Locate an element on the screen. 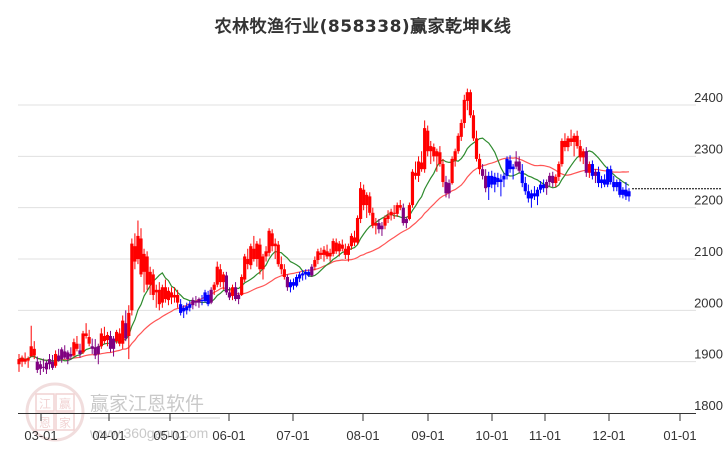  x-tick-label: 12-01 is located at coordinates (608, 435).